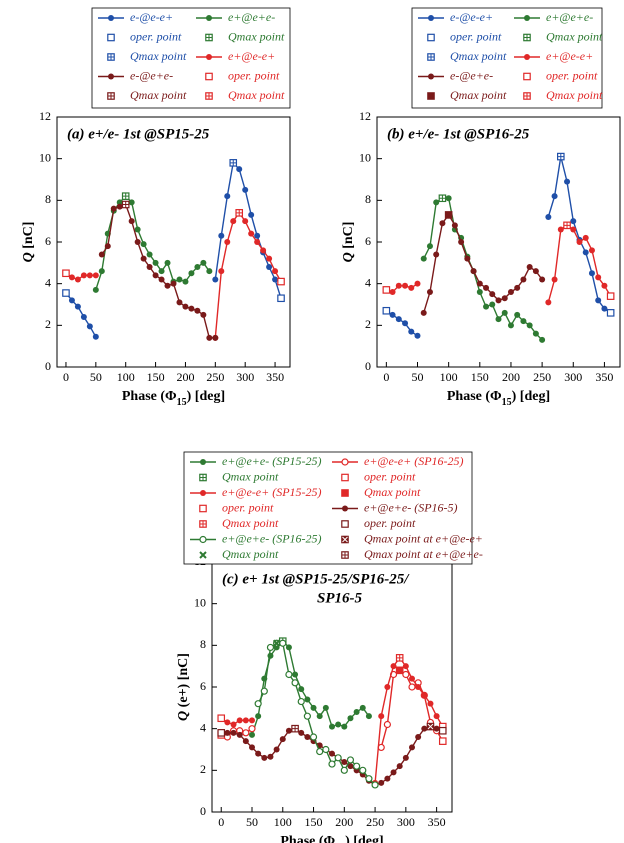 The width and height of the screenshot is (624, 843). What do you see at coordinates (471, 75) in the screenshot?
I see `legend-label: e-@e+e-` at bounding box center [471, 75].